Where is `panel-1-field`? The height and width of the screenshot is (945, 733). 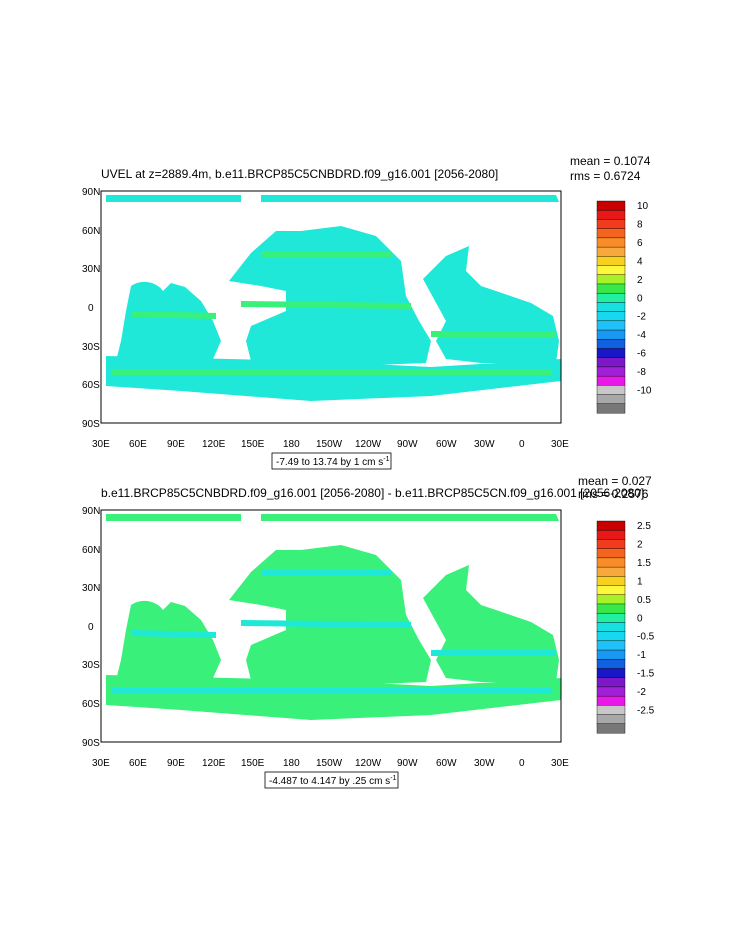 panel-1-field is located at coordinates (333, 298).